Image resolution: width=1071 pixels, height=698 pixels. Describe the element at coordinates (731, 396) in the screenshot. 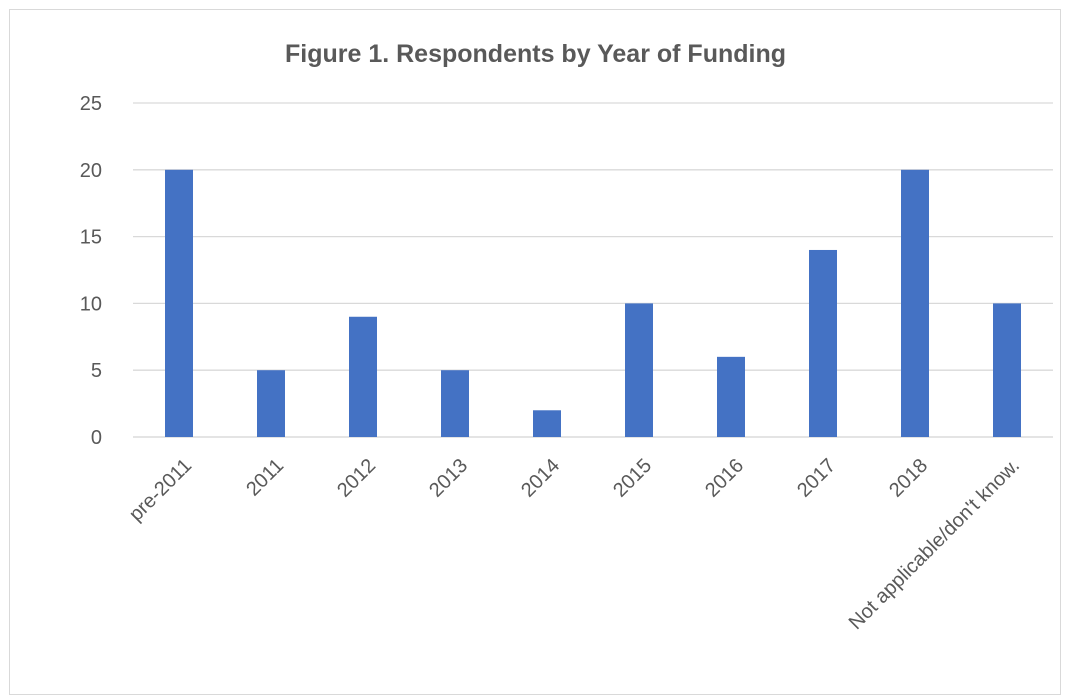

I see `bar-2016` at that location.